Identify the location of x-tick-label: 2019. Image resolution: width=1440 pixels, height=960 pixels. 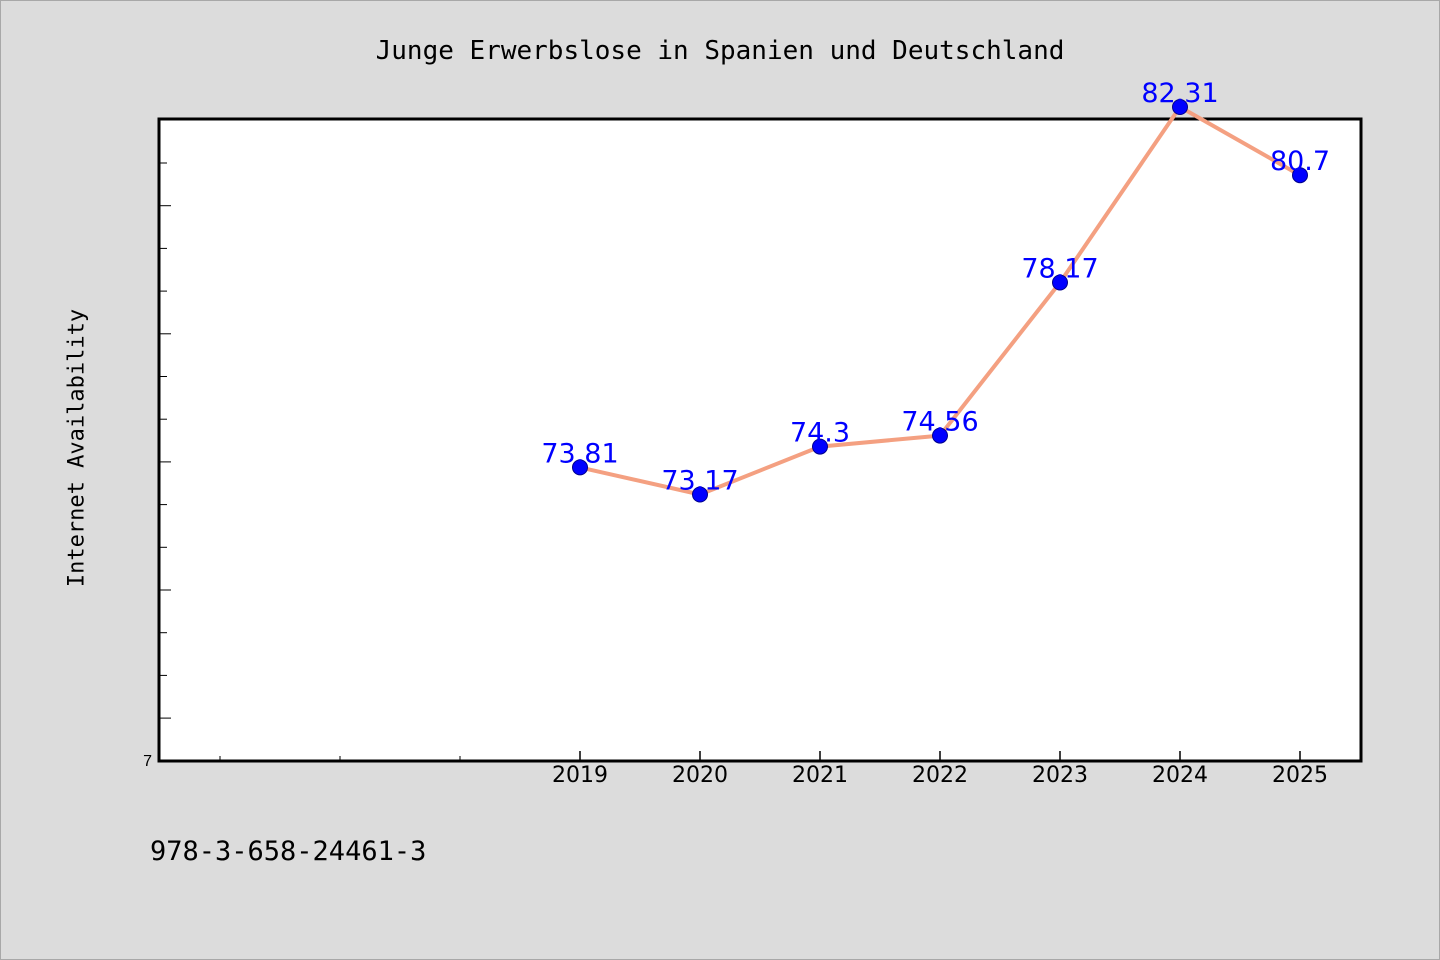
(580, 775).